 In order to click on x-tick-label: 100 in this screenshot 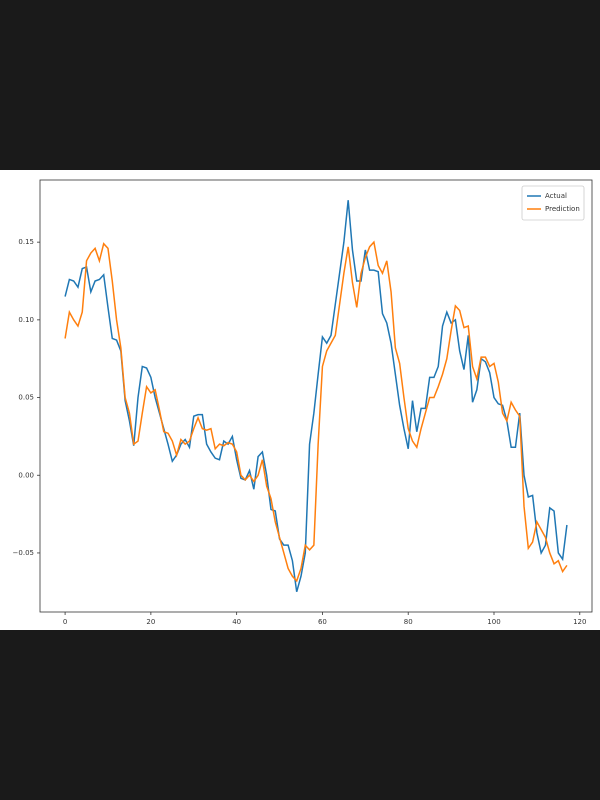, I will do `click(493, 622)`.